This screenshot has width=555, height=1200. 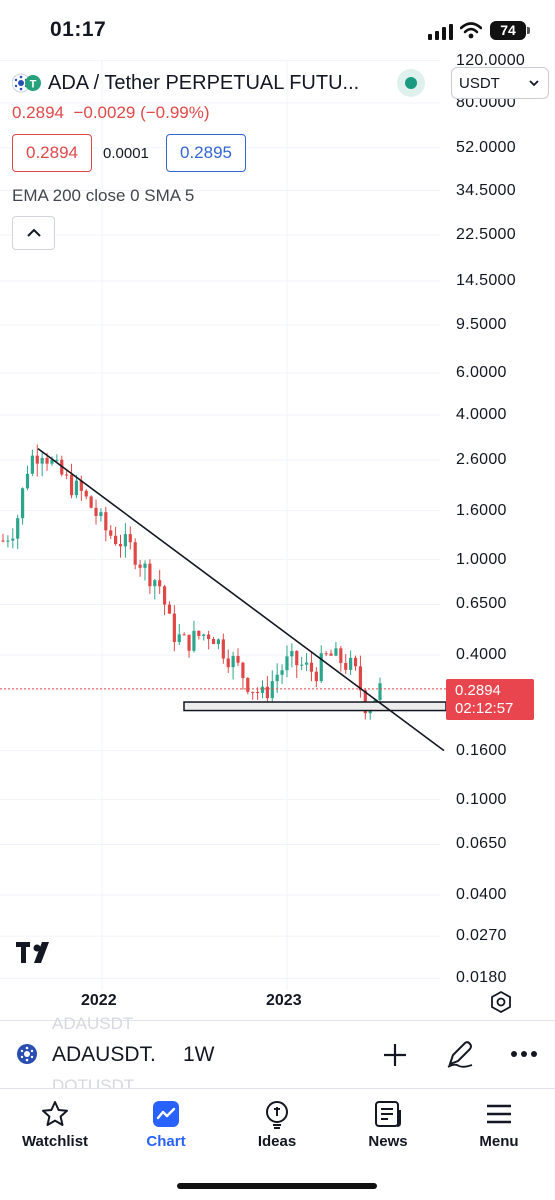 I want to click on price-axis-label: 2.6000, so click(x=481, y=459).